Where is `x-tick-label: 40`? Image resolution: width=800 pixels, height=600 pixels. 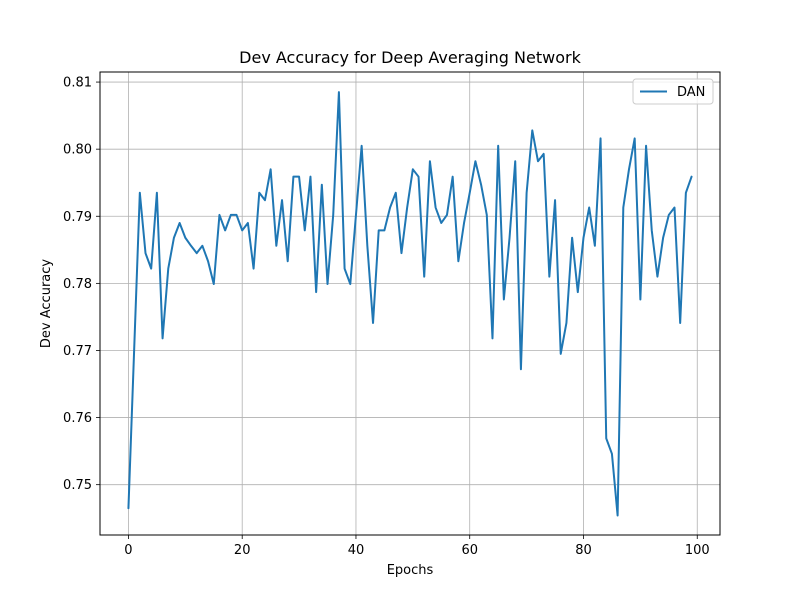 x-tick-label: 40 is located at coordinates (356, 550).